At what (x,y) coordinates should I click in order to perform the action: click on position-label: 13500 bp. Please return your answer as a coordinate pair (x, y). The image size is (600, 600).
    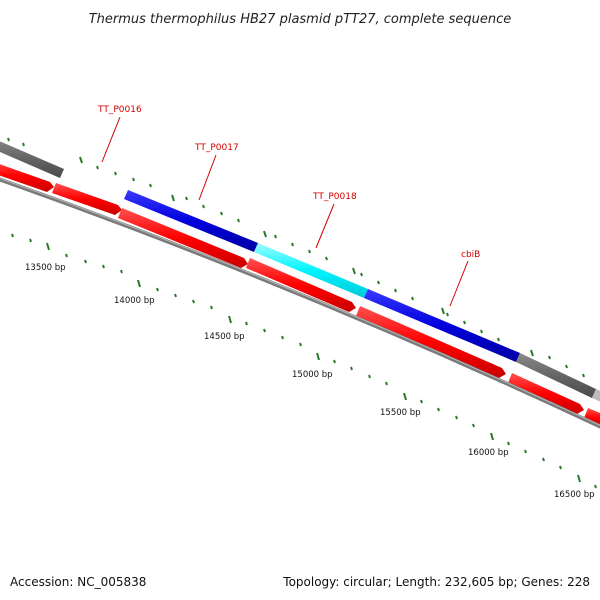
    Looking at the image, I should click on (45, 268).